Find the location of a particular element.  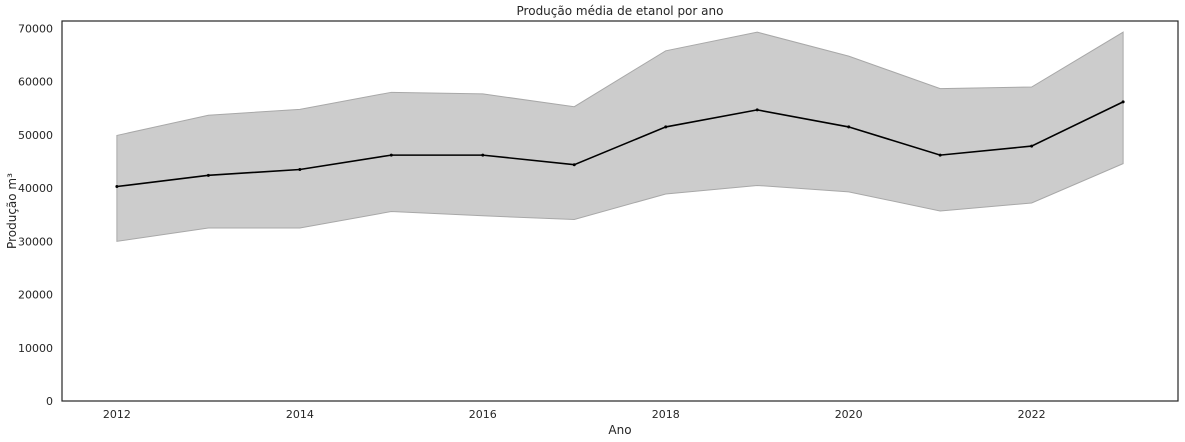

y-tick-label: 70000 is located at coordinates (35, 28).